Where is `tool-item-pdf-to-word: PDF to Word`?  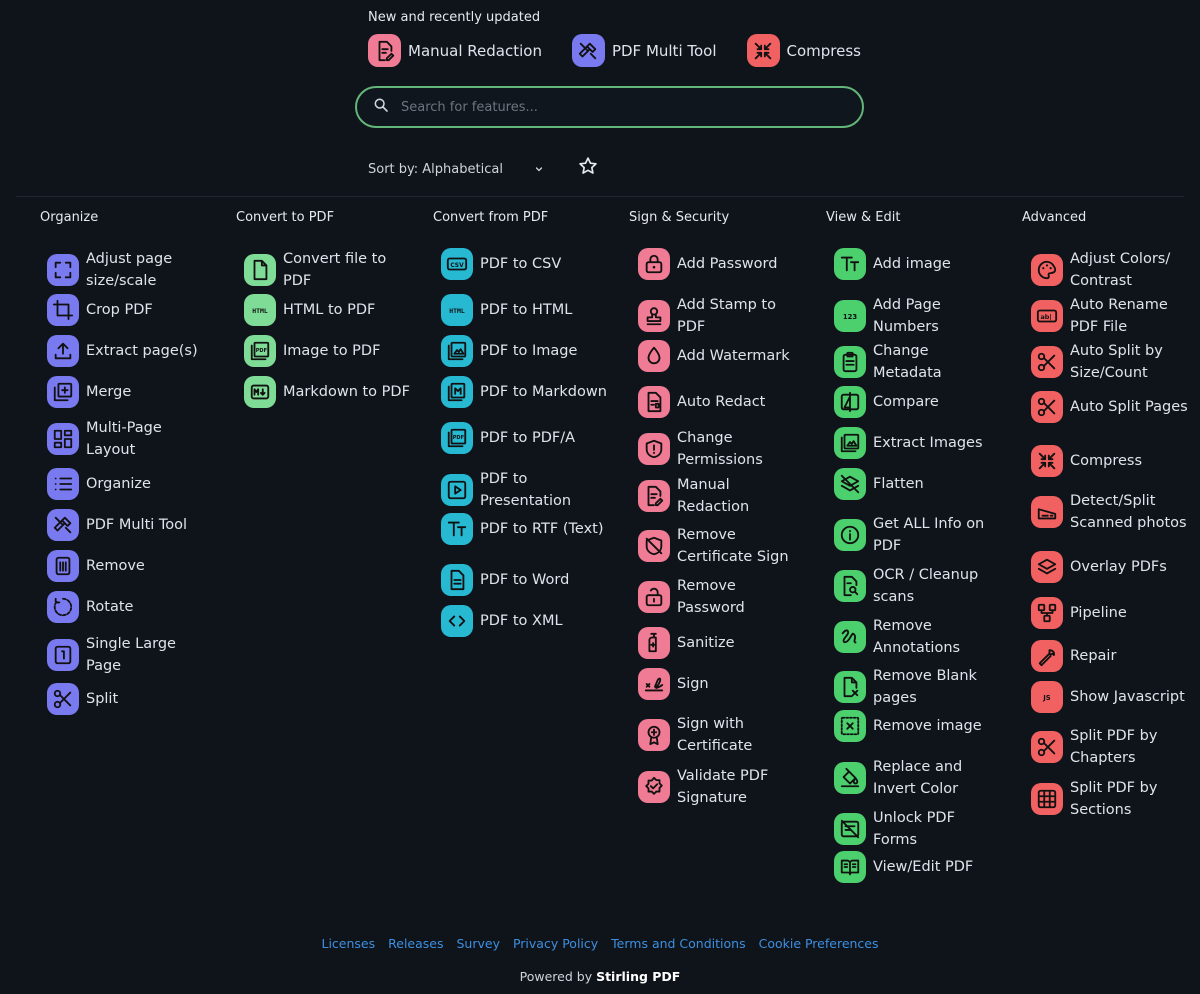 tool-item-pdf-to-word: PDF to Word is located at coordinates (524, 580).